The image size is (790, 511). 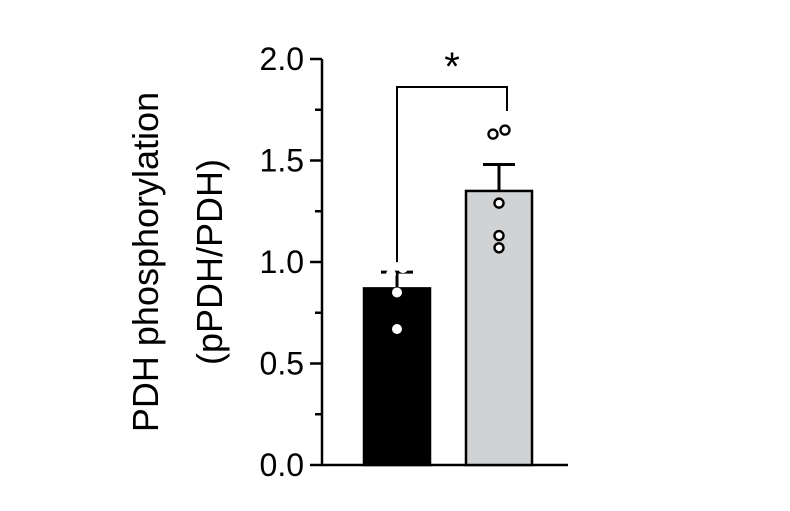 I want to click on error-bars, so click(x=448, y=226).